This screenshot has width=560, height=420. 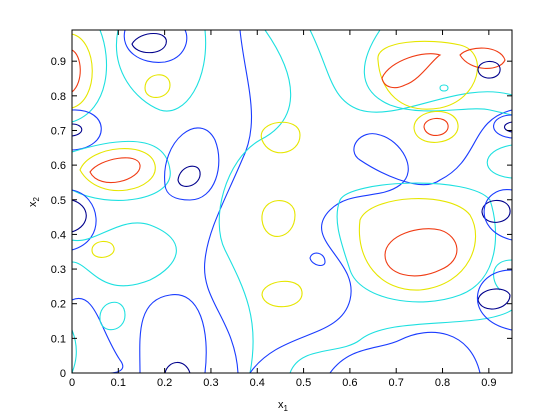 I want to click on y-axis-label: x2, so click(x=34, y=201).